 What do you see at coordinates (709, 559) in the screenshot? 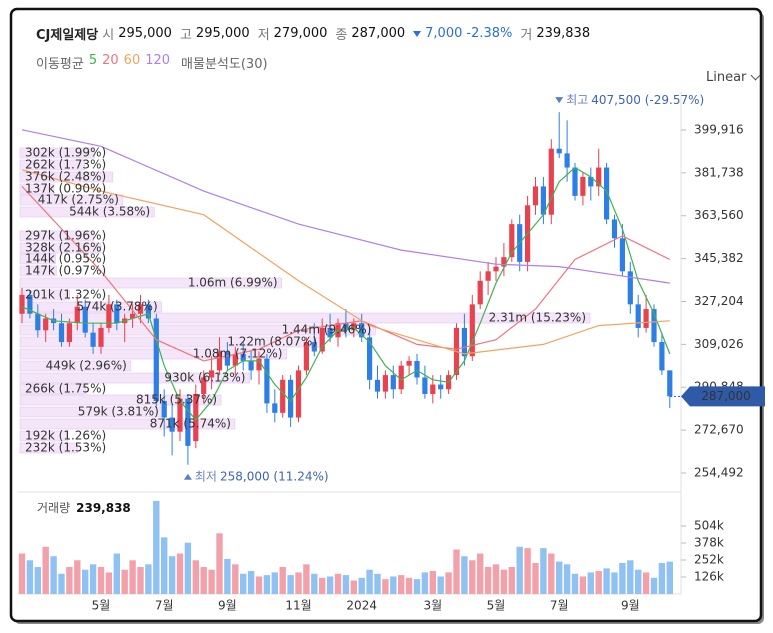
I see `volume-tick-label: 252k` at bounding box center [709, 559].